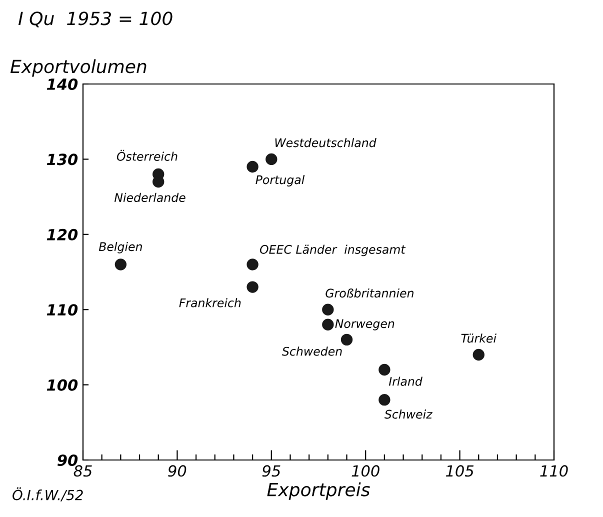 The height and width of the screenshot is (517, 603). I want to click on annotation: OEEC Länder insgesamt, so click(333, 250).